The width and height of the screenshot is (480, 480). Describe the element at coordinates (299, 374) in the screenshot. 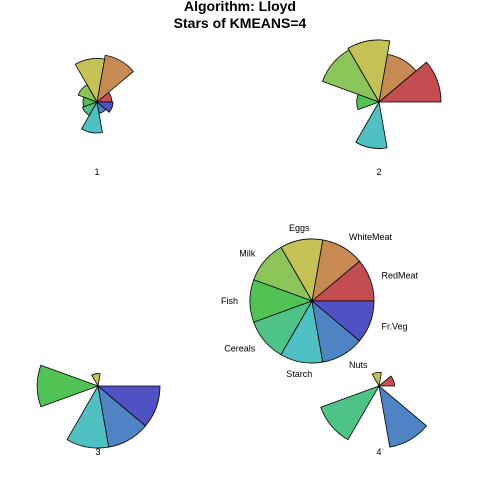

I see `key-label-starch: Starch` at that location.